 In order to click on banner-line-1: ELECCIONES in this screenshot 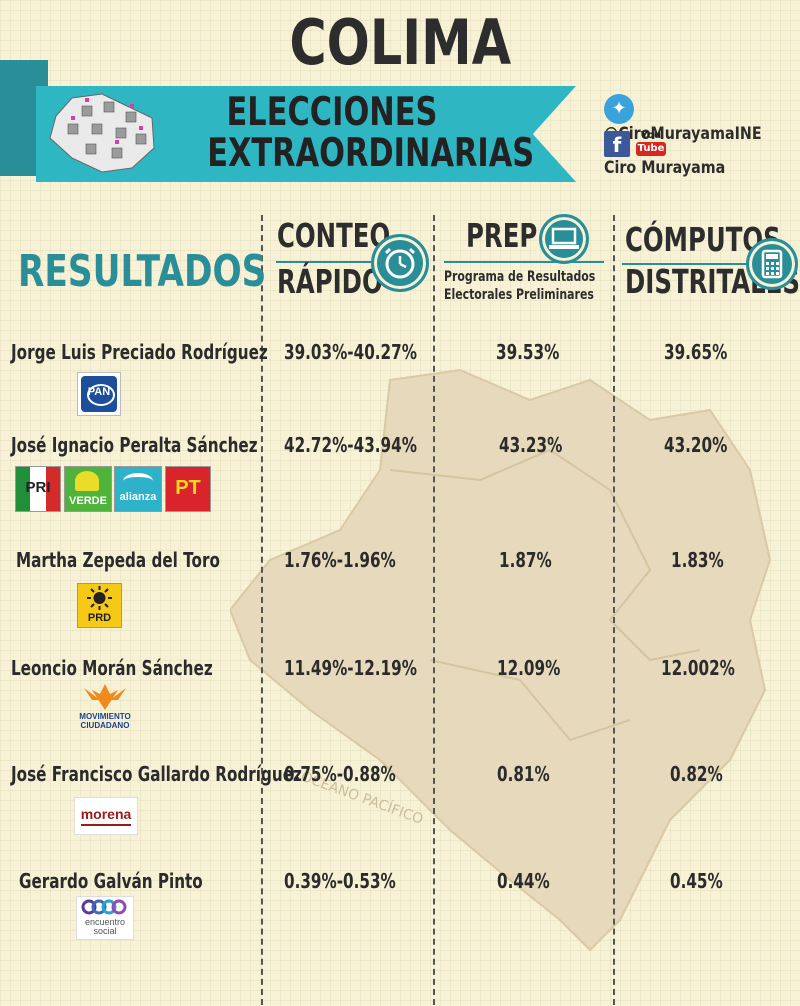, I will do `click(332, 112)`.